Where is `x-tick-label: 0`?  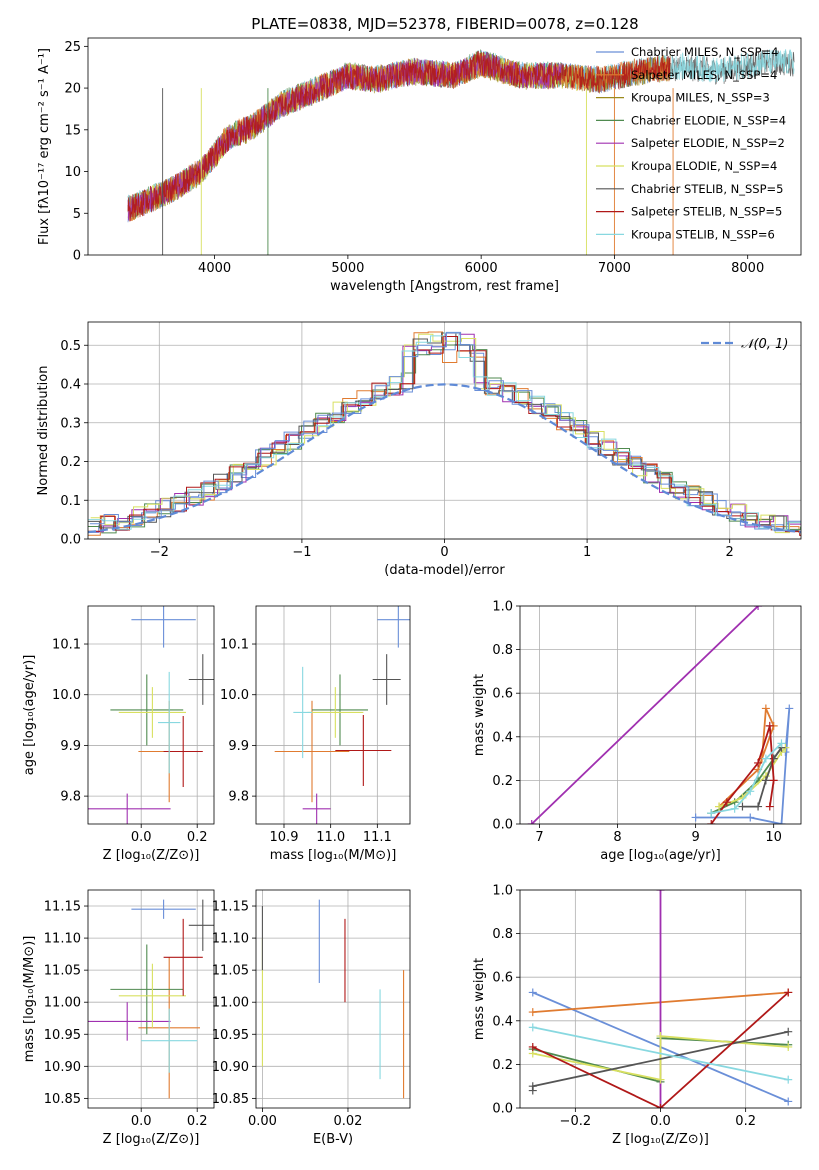 x-tick-label: 0 is located at coordinates (444, 552).